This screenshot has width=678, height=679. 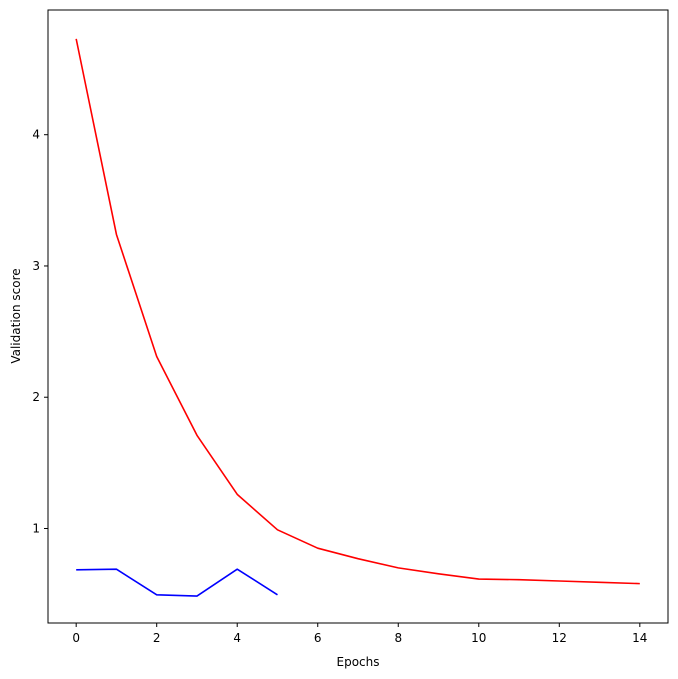 I want to click on x-tick-label: 12, so click(x=559, y=638).